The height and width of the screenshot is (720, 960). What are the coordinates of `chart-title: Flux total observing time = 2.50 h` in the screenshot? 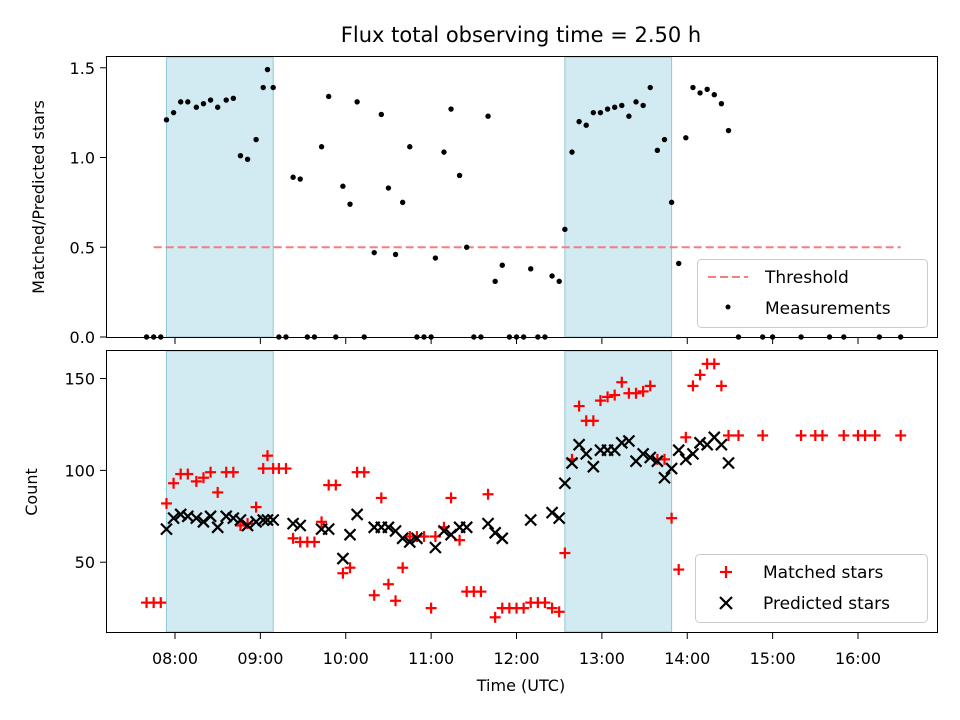 It's located at (521, 35).